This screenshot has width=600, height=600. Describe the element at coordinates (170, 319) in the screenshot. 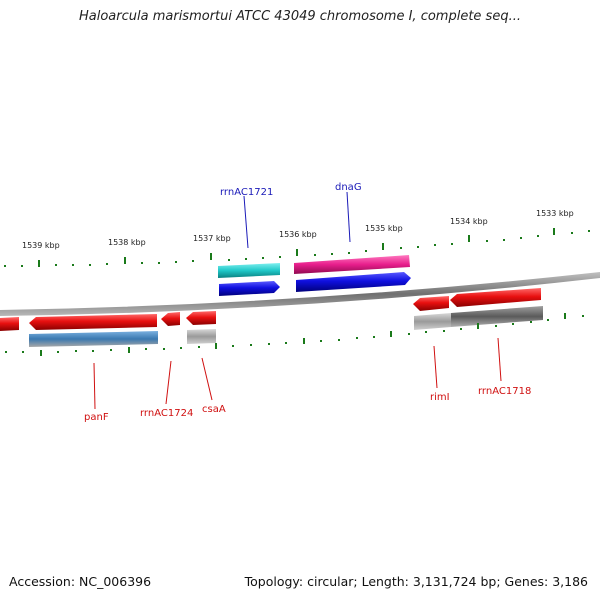

I see `gene-rrnAC1724-cds` at that location.